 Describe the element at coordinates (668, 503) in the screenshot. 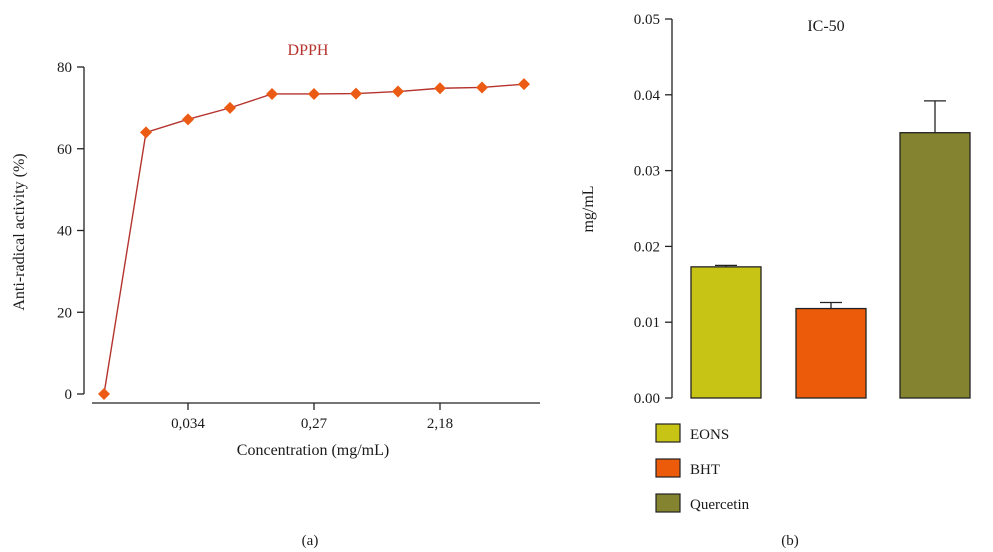

I see `legend-swatch-quercetin` at that location.